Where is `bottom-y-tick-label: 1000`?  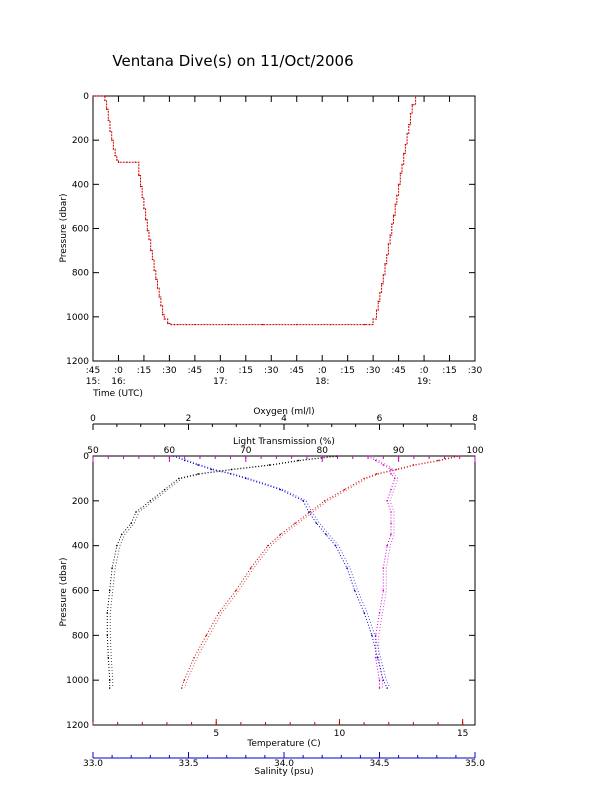
bottom-y-tick-label: 1000 is located at coordinates (77, 681).